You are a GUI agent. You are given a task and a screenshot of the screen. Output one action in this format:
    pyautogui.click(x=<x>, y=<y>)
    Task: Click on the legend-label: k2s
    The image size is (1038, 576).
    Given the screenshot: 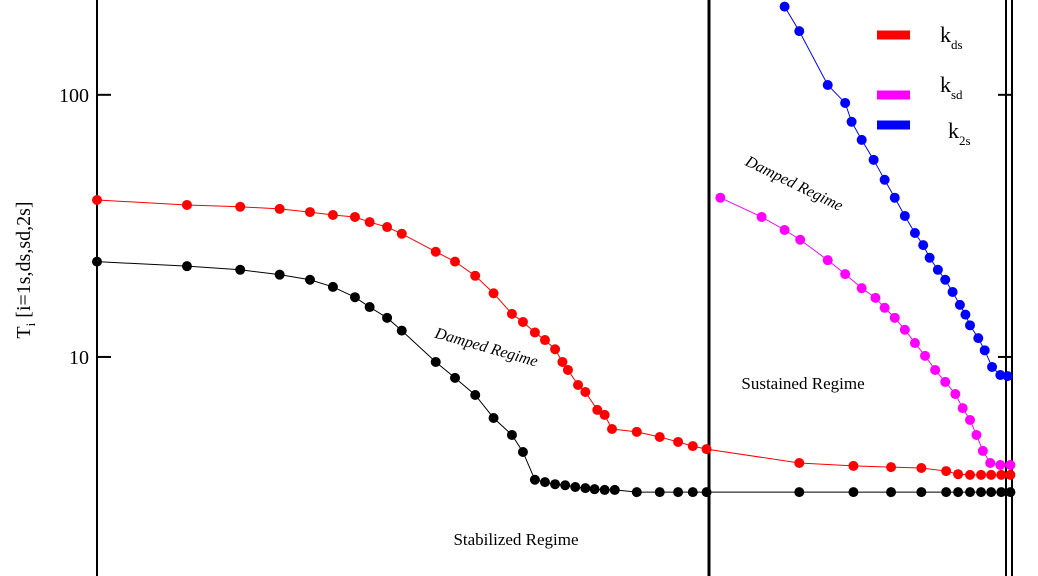 What is the action you would take?
    pyautogui.click(x=959, y=133)
    